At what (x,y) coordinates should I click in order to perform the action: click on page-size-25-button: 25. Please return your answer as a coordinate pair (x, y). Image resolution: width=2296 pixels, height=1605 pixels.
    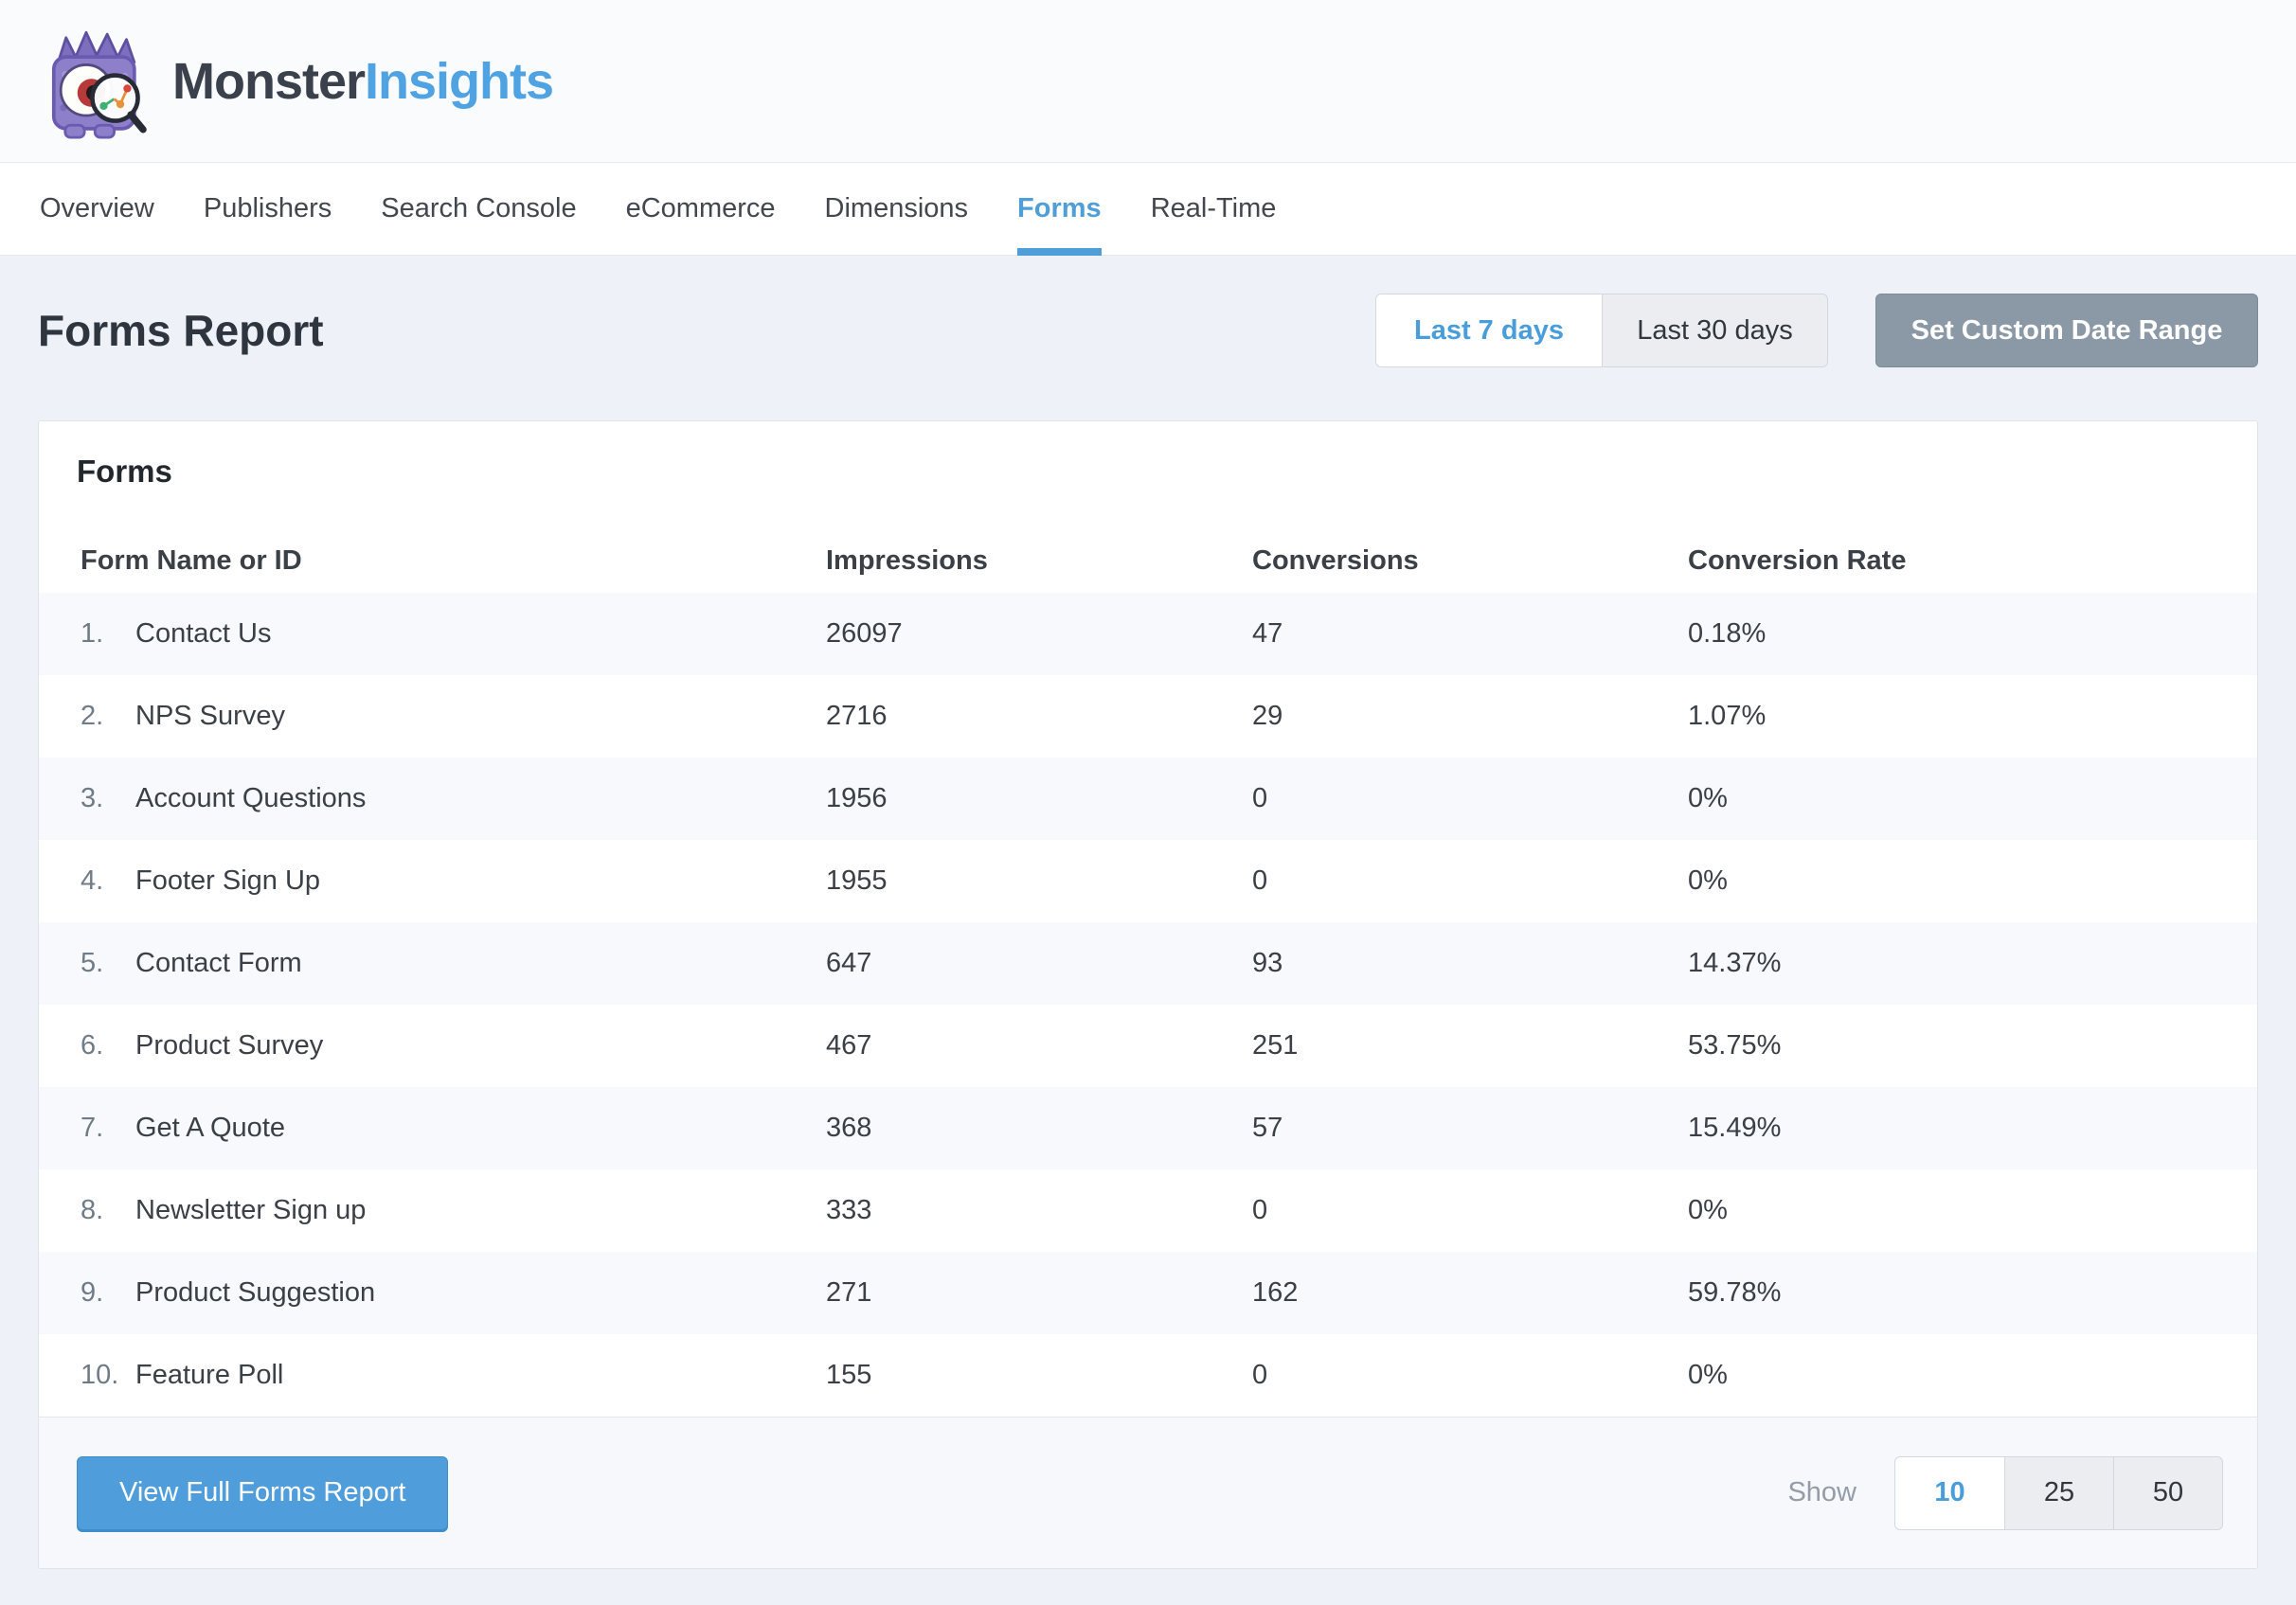
    Looking at the image, I should click on (2058, 1492).